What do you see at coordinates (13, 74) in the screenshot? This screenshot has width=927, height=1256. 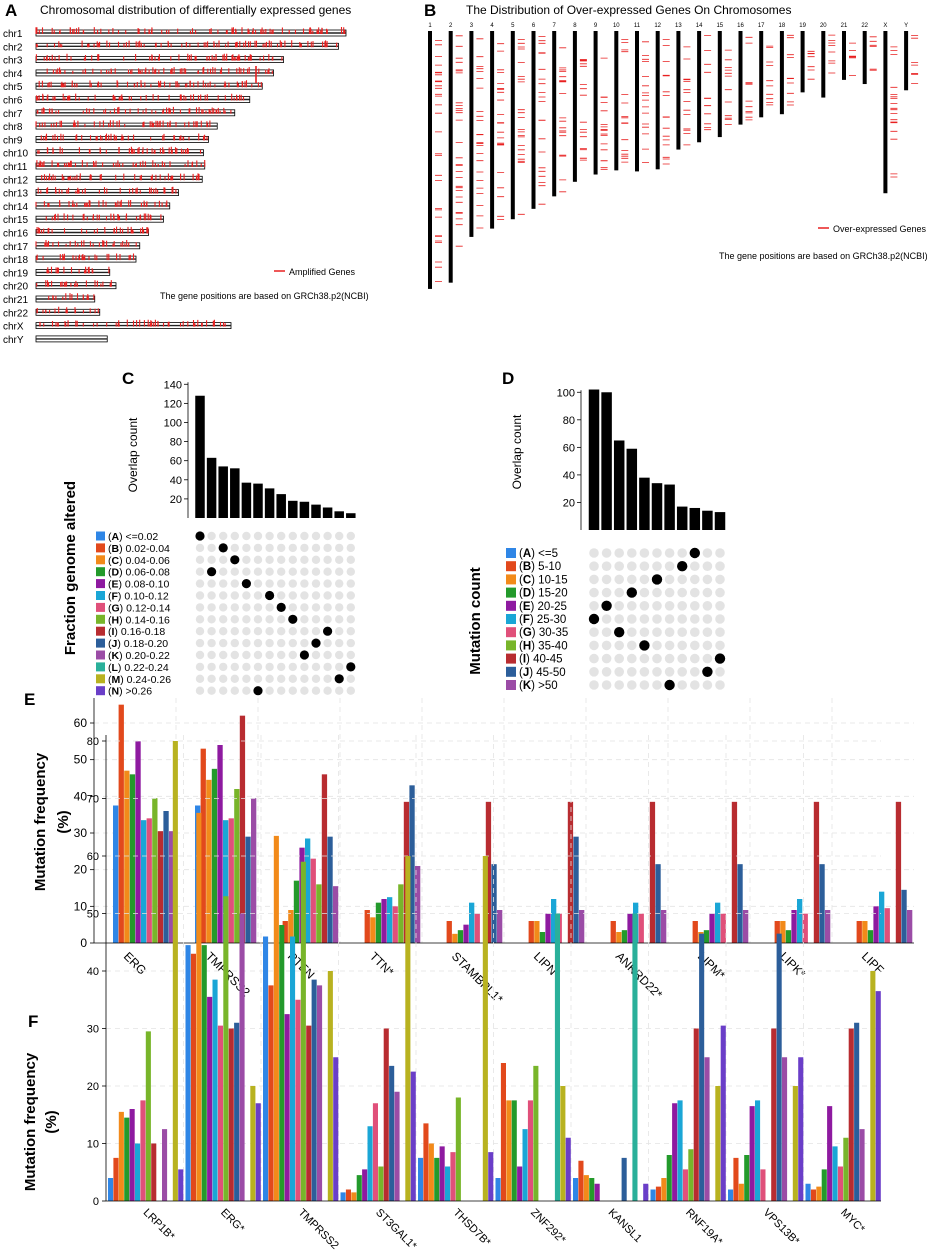 I see `panel-a-chromosome-label: chr4` at bounding box center [13, 74].